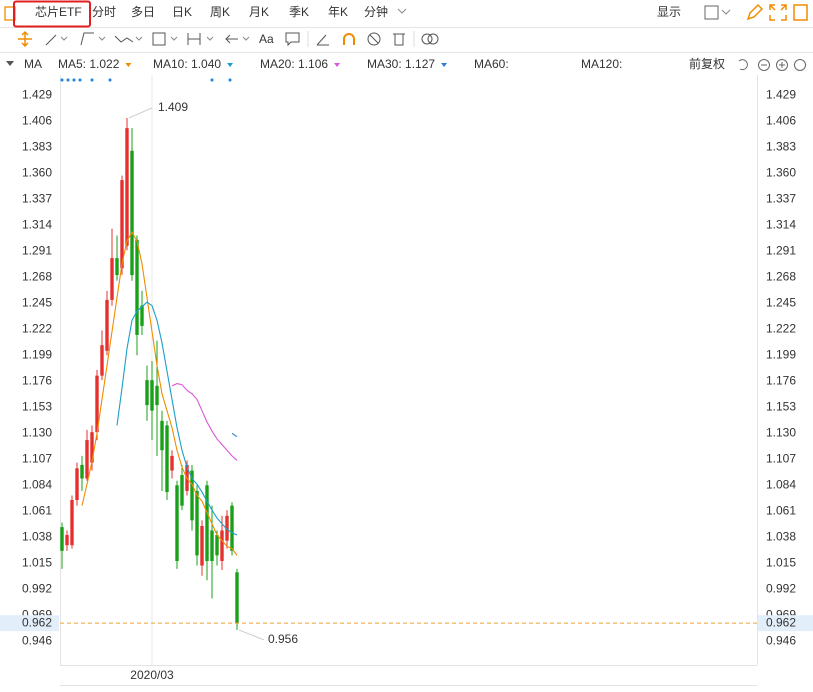 The height and width of the screenshot is (692, 813). Describe the element at coordinates (781, 536) in the screenshot. I see `y-tick-label-right: 1.038` at that location.